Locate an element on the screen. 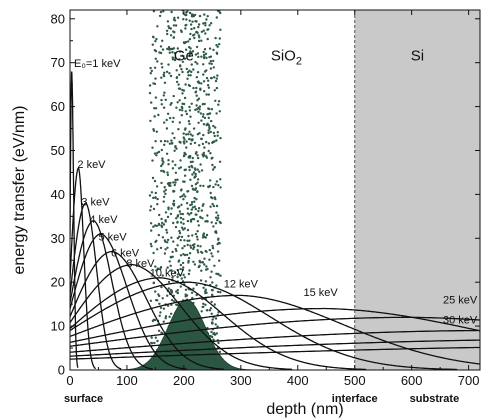 The image size is (481, 419). y-tick-label: 40 is located at coordinates (58, 194).